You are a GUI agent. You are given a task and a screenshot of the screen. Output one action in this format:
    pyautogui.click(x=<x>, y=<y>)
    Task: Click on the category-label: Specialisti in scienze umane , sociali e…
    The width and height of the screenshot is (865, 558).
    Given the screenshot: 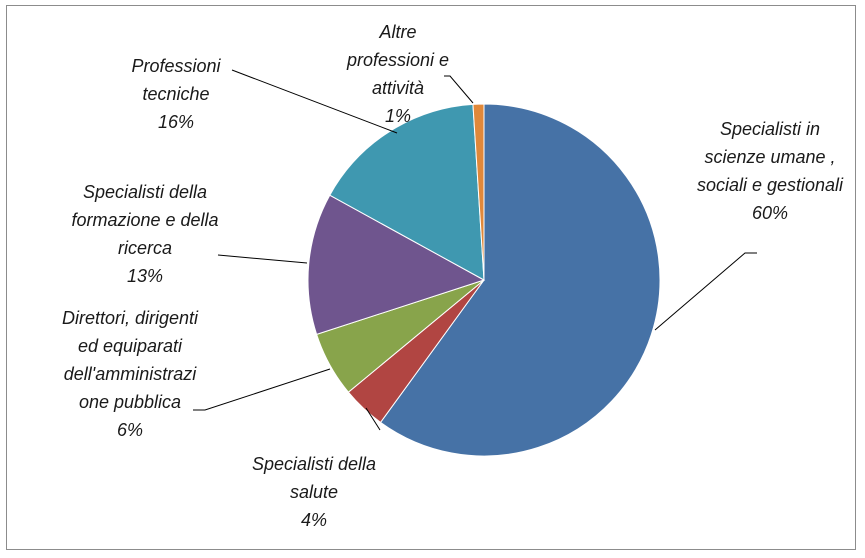 What is the action you would take?
    pyautogui.click(x=770, y=157)
    